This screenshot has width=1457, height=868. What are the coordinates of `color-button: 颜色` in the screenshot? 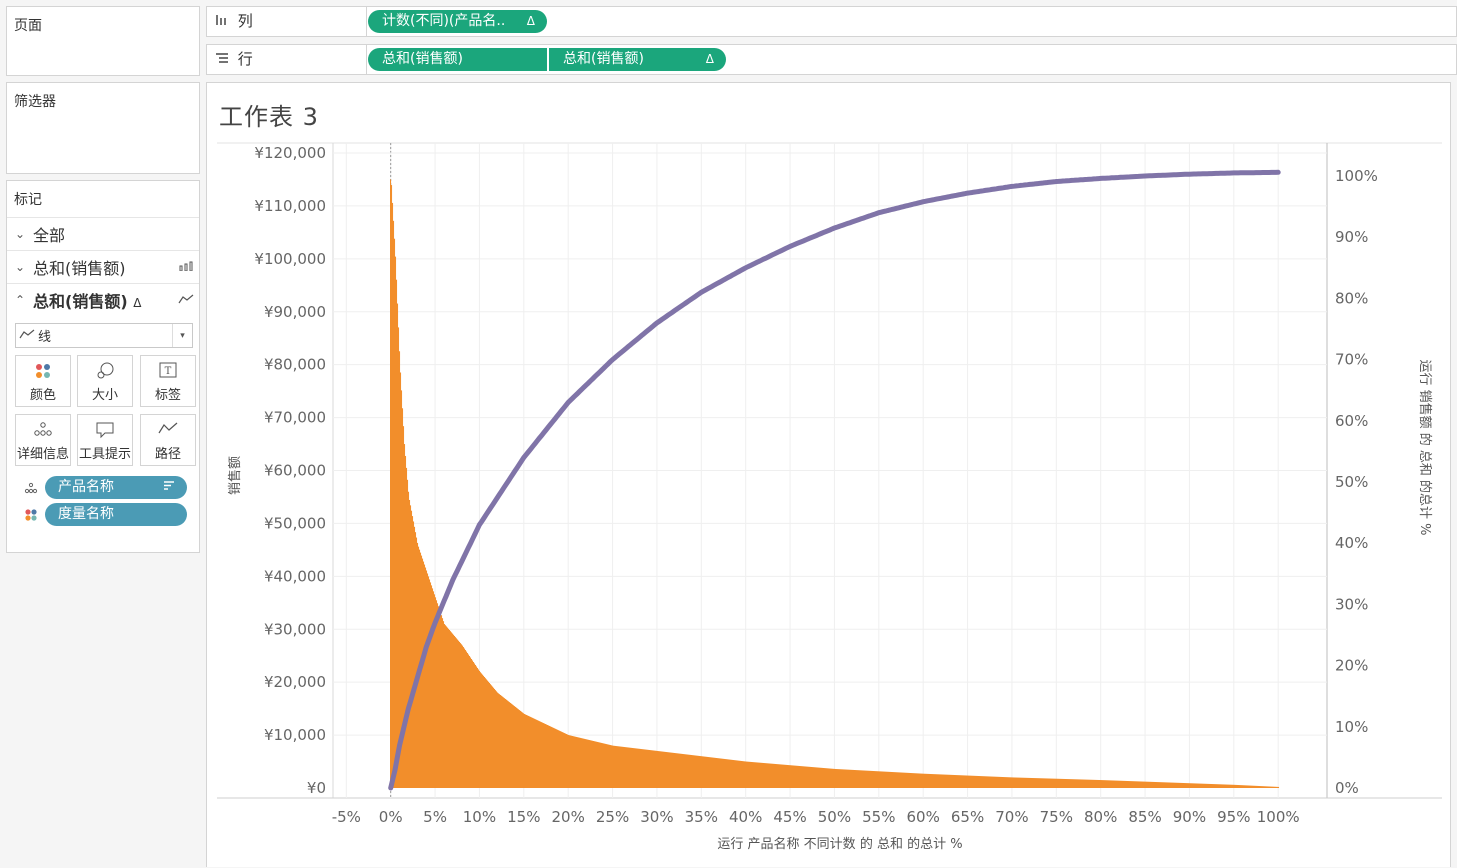 It's located at (43, 381).